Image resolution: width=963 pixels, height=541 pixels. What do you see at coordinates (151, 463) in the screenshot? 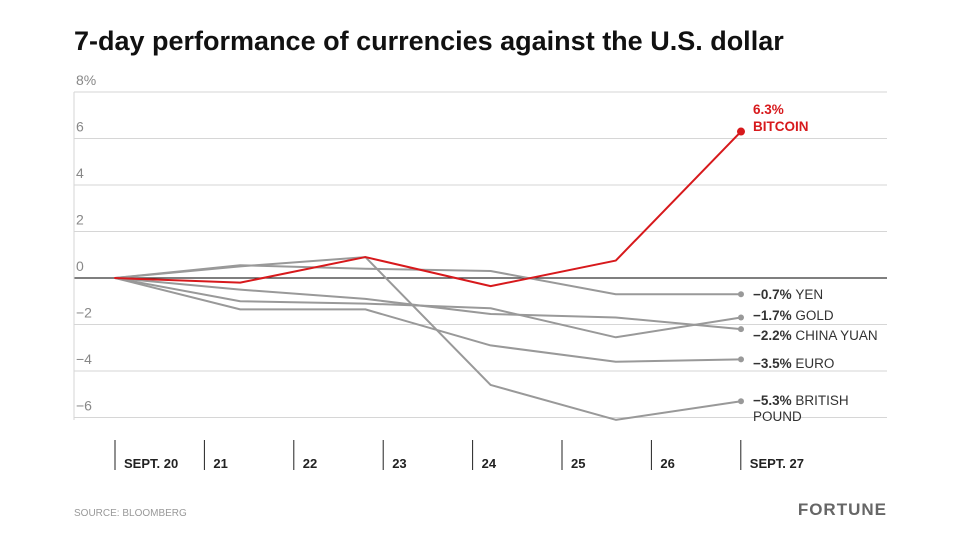
I see `x-tick-label: SEPT. 20` at bounding box center [151, 463].